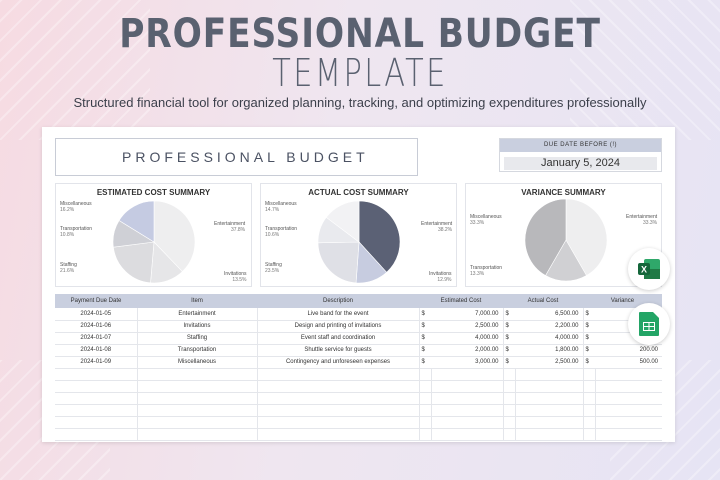 The width and height of the screenshot is (720, 480). I want to click on cell-var: 500.00, so click(628, 362).